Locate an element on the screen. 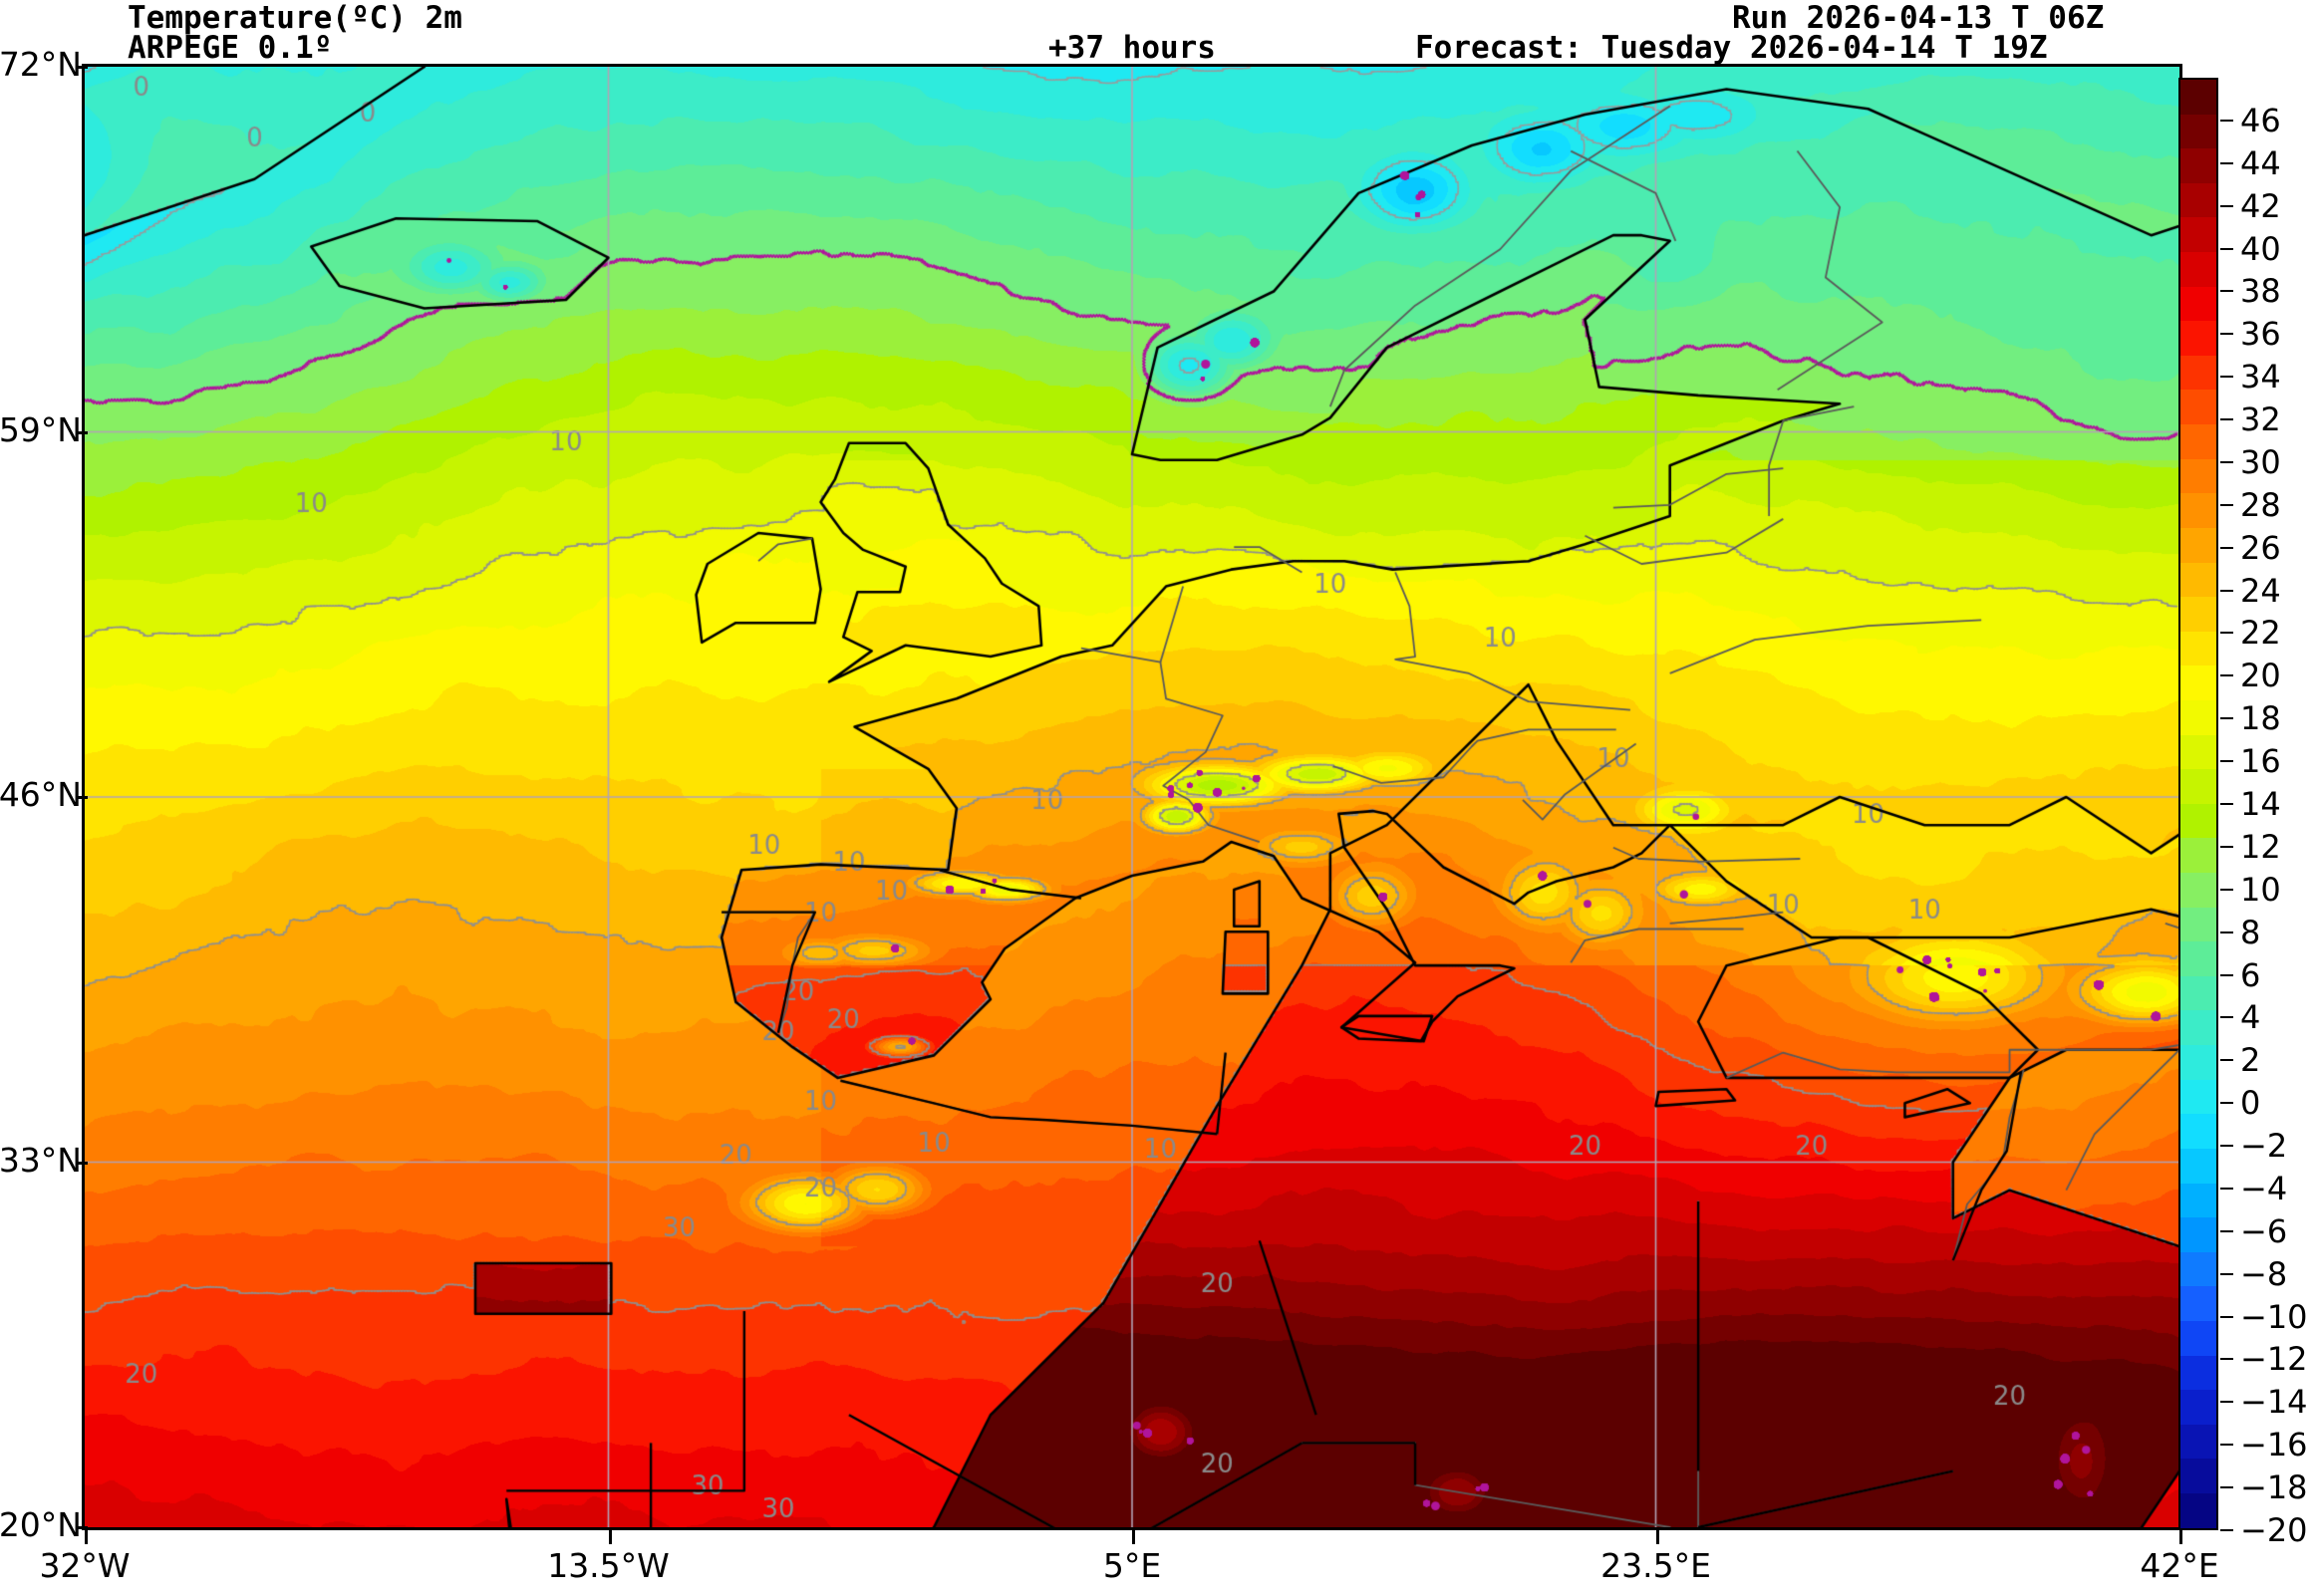 The height and width of the screenshot is (1596, 2312). colorbar-tick-label: 42 is located at coordinates (2260, 205).